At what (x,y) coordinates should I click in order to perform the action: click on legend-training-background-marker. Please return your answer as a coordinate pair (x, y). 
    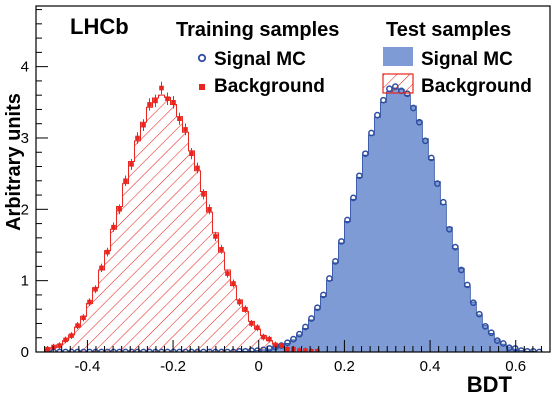
    Looking at the image, I should click on (202, 87).